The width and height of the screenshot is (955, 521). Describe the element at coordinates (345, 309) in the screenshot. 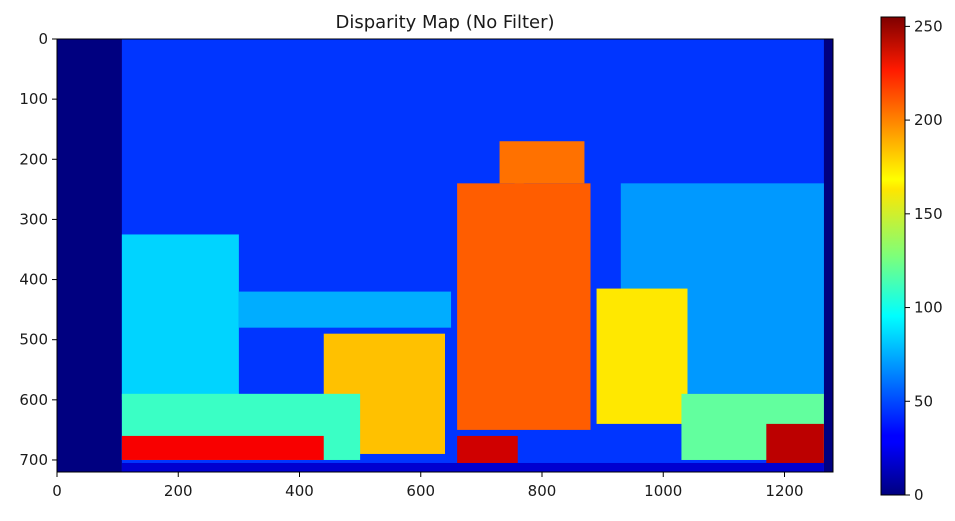

I see `region-mid-bar` at that location.